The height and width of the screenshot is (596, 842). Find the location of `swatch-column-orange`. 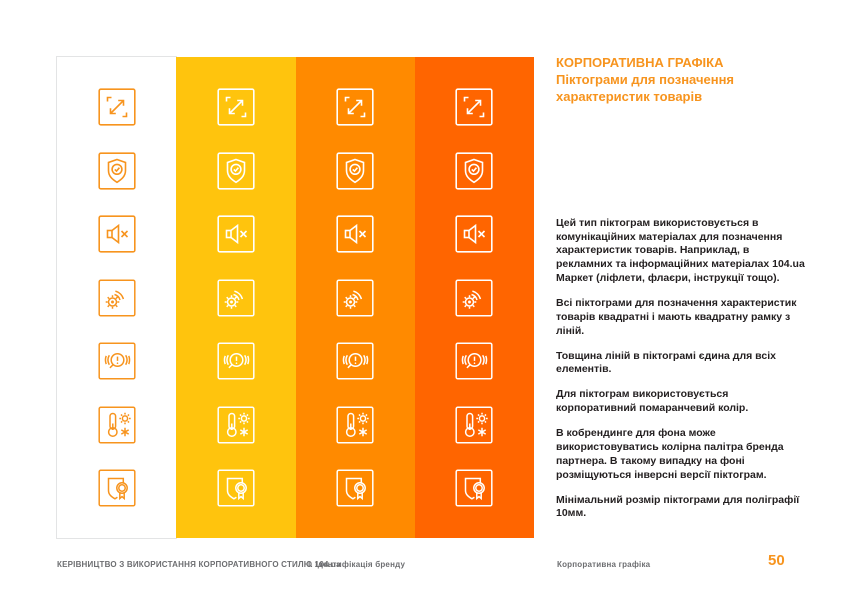

swatch-column-orange is located at coordinates (355, 297).